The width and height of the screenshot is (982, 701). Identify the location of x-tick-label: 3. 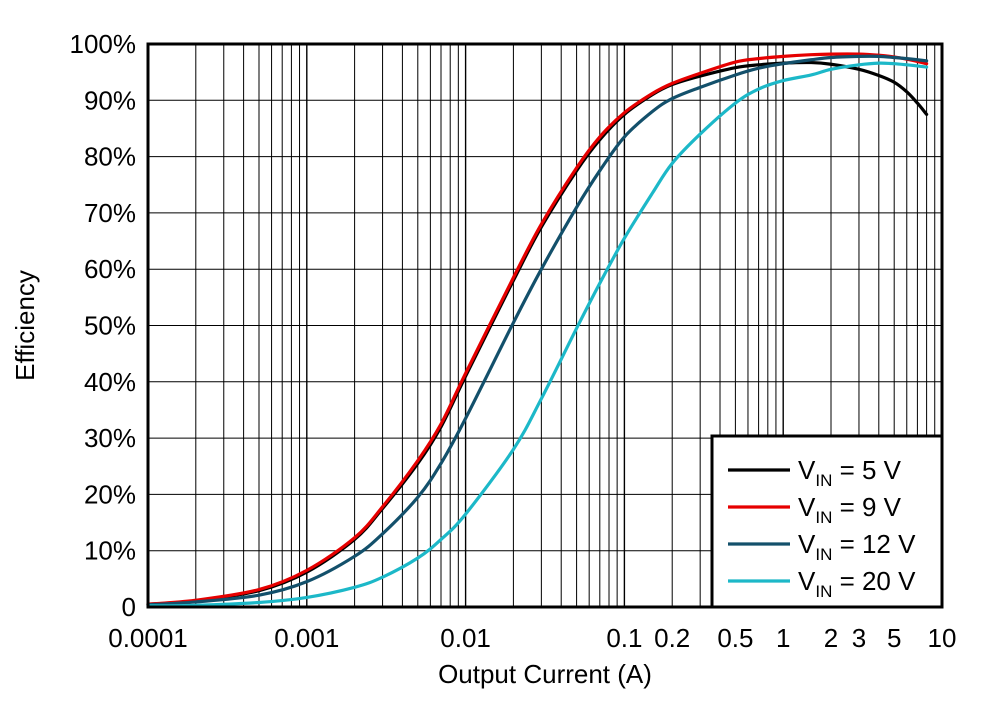
(859, 638).